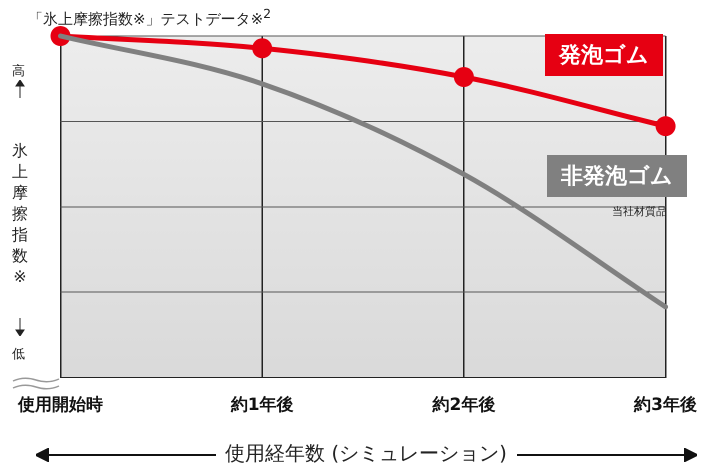 This screenshot has width=715, height=476. I want to click on x-tick-label: 使用開始時, so click(60, 405).